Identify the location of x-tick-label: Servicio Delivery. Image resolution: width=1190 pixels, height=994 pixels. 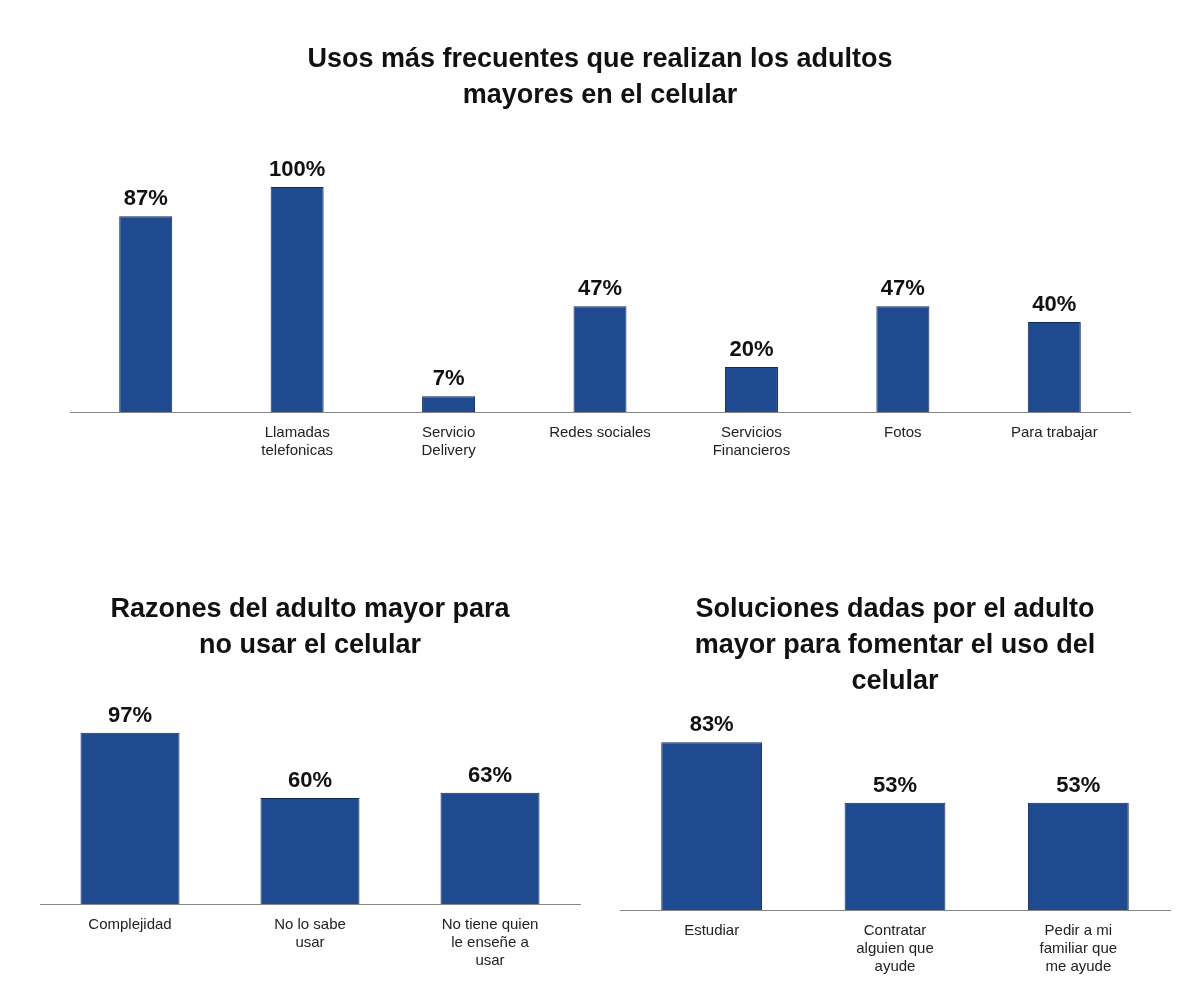
(449, 441).